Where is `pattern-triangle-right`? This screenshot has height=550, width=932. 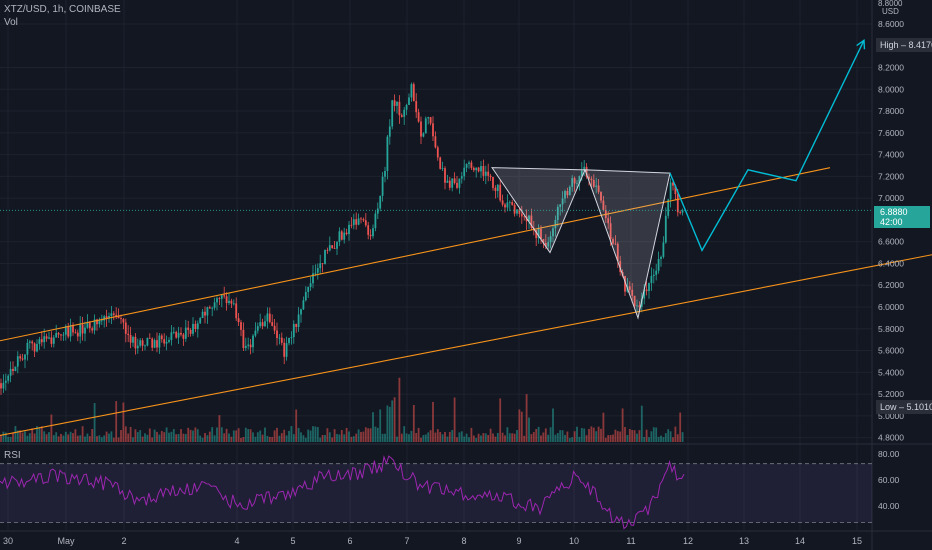 pattern-triangle-right is located at coordinates (627, 244).